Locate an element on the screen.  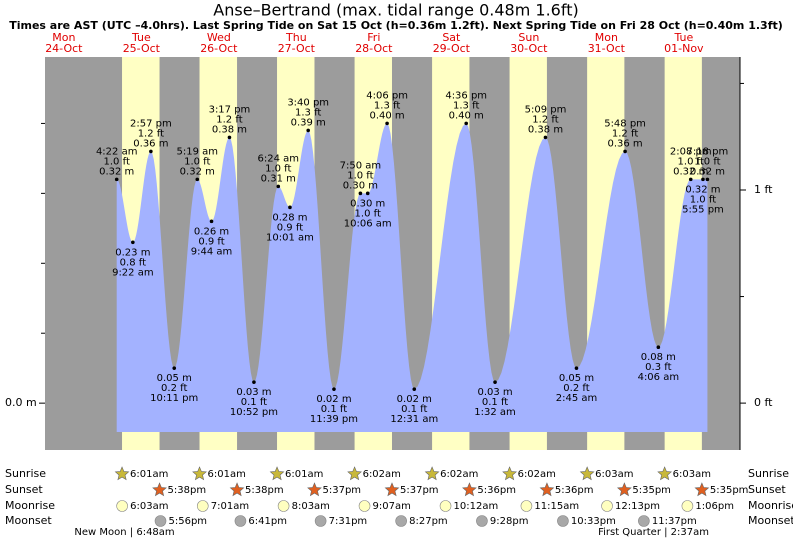
day-name: Fri is located at coordinates (373, 37).